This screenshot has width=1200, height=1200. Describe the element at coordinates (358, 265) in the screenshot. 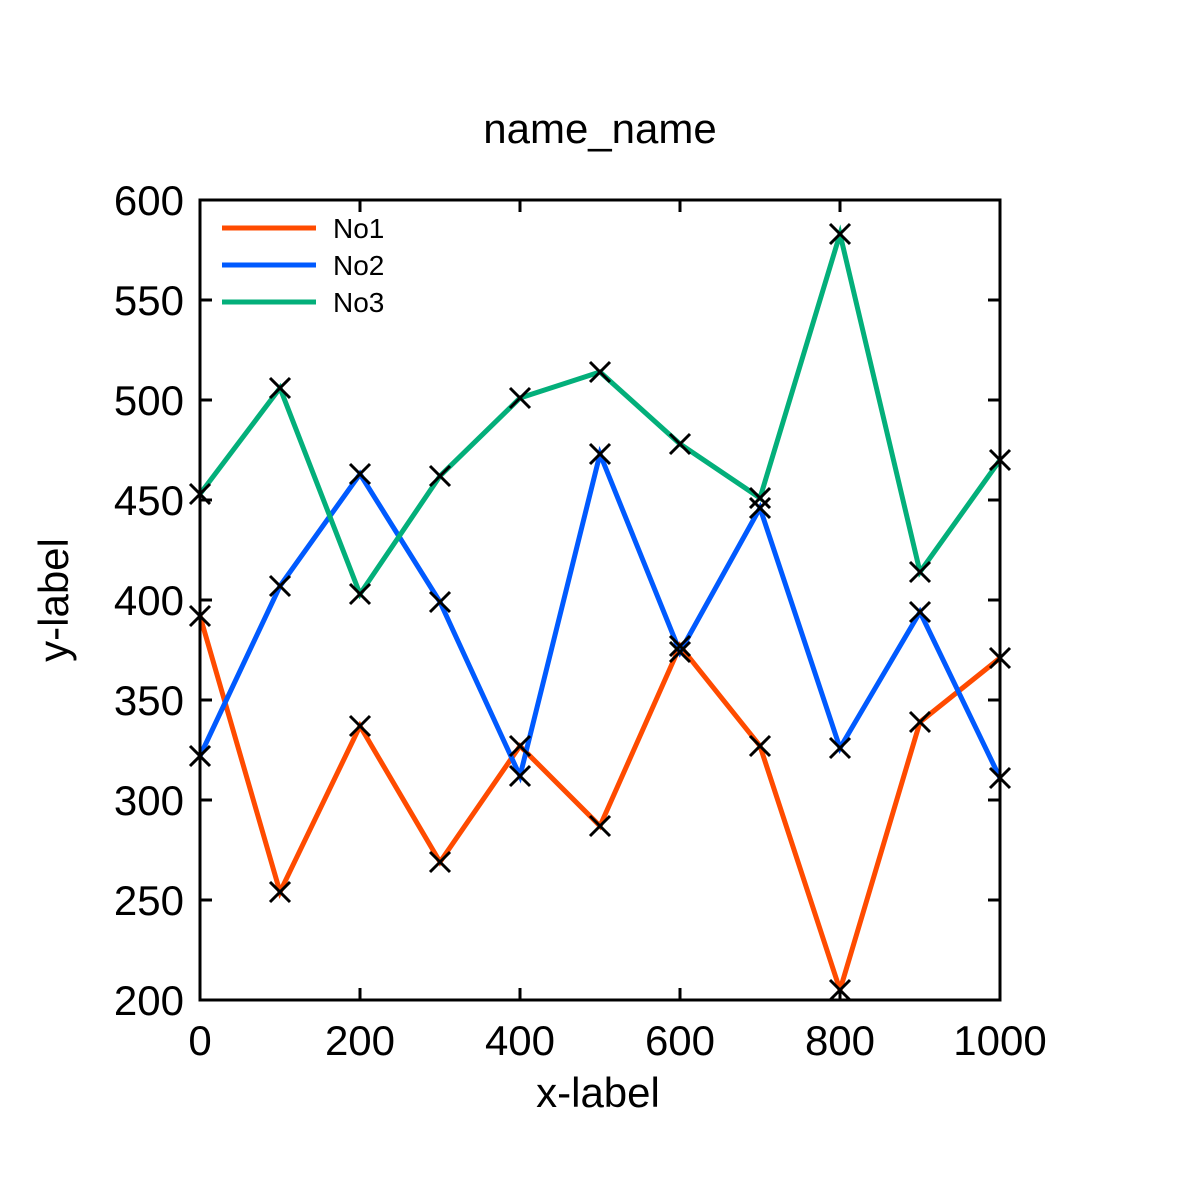

I see `legend-label-2: No2` at that location.